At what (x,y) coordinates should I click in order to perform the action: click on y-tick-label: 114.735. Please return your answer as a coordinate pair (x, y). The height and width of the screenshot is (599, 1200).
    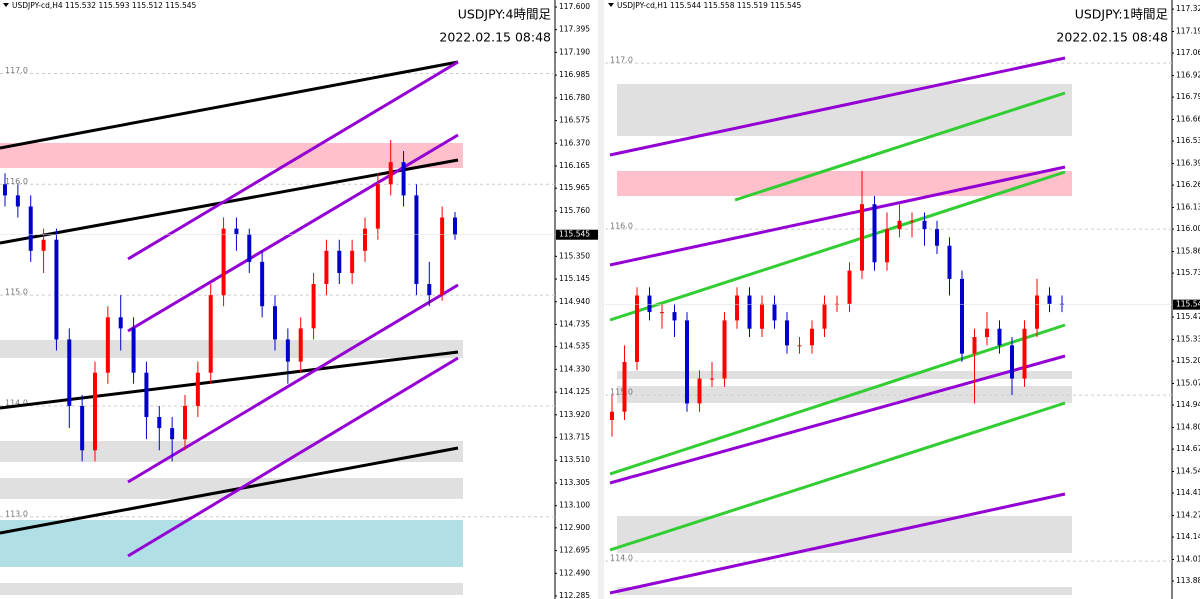
    Looking at the image, I should click on (574, 323).